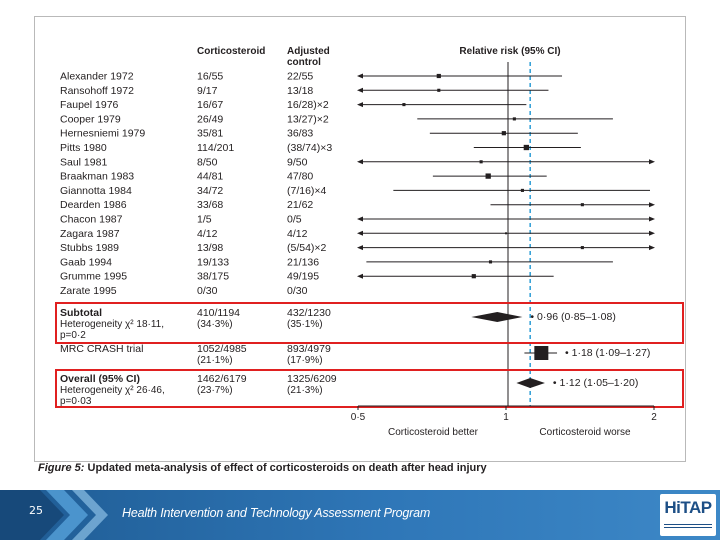 This screenshot has width=720, height=540. Describe the element at coordinates (607, 353) in the screenshot. I see `summary-ci-text-crash: • 1·18 (1·09–1·27)` at that location.